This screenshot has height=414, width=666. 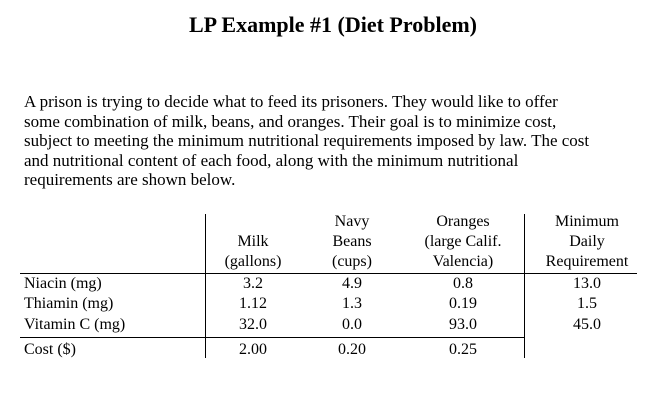 What do you see at coordinates (352, 349) in the screenshot?
I see `cell-beans: 0.20` at bounding box center [352, 349].